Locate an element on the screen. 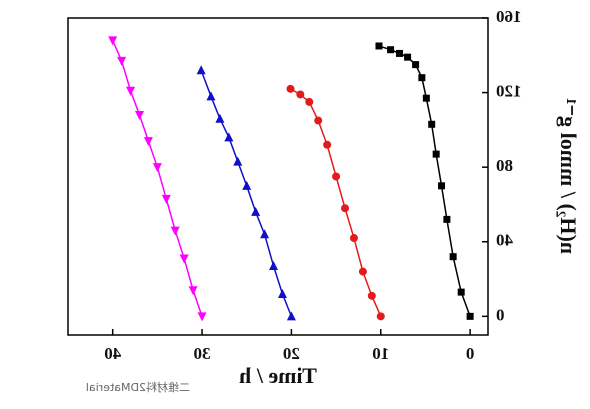 This screenshot has width=590, height=409. x-tick-label: 20 is located at coordinates (291, 353).